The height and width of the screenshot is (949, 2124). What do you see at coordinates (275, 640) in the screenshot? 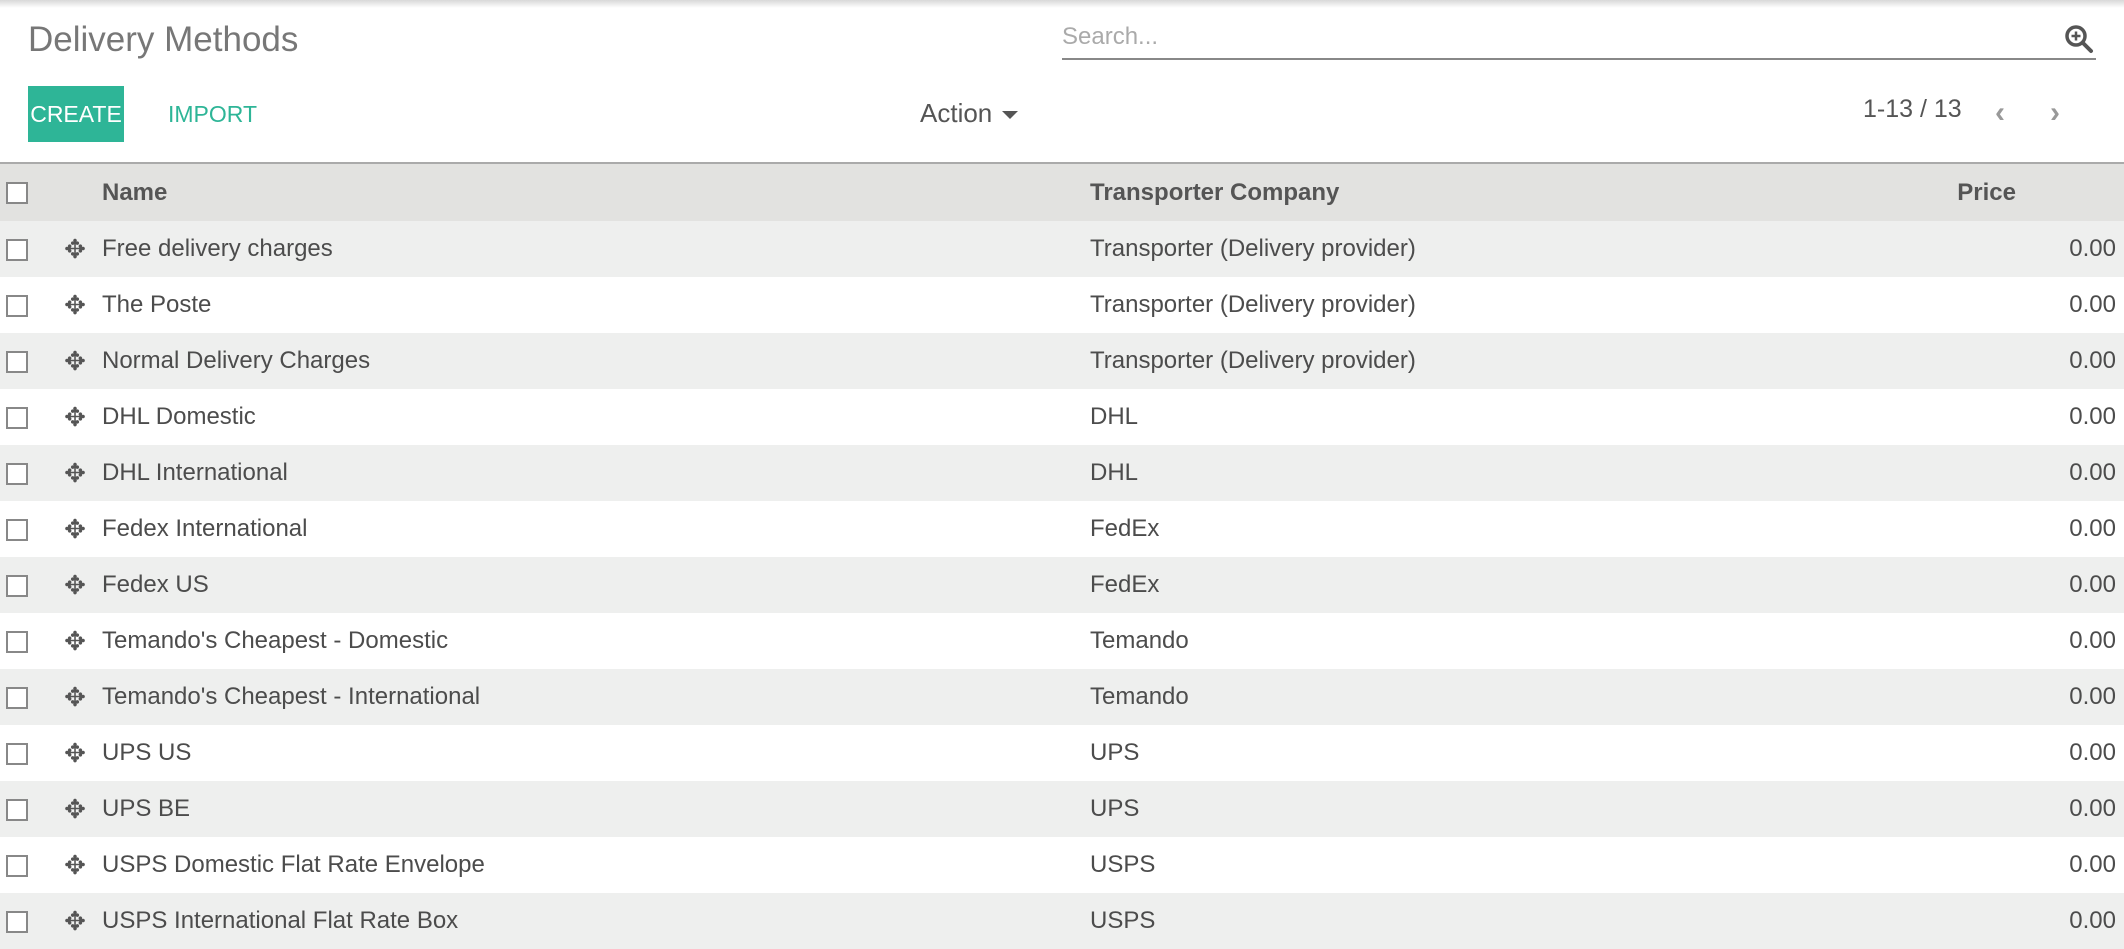
I see `cell-name: Temando's Cheapest - Domestic` at bounding box center [275, 640].